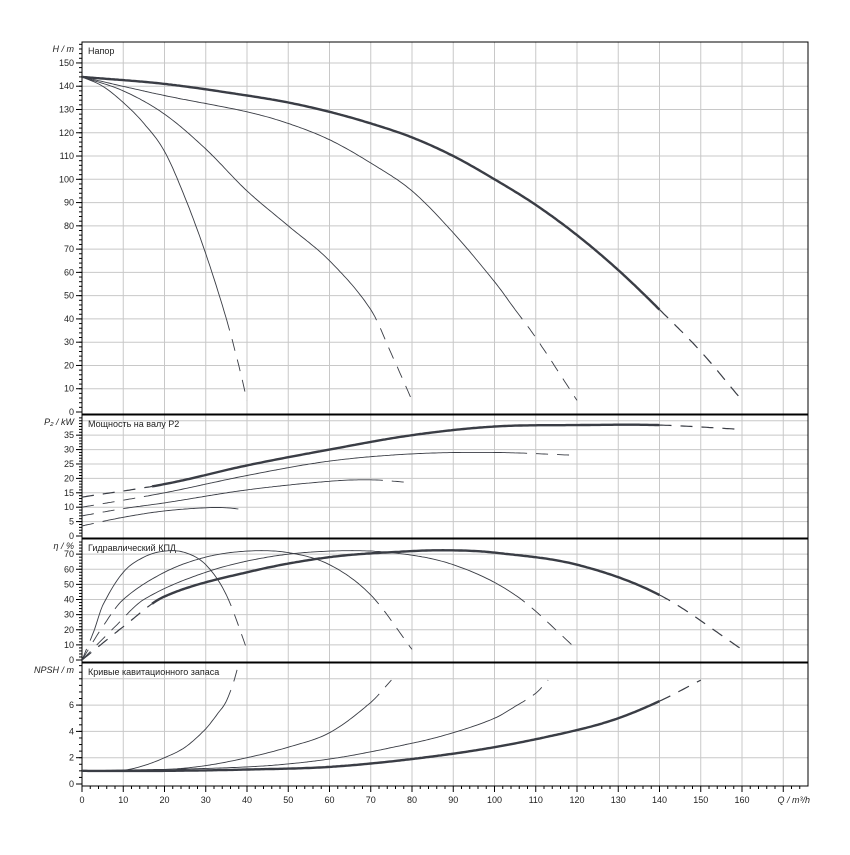  What do you see at coordinates (101, 51) in the screenshot?
I see `panel-title: Напор` at bounding box center [101, 51].